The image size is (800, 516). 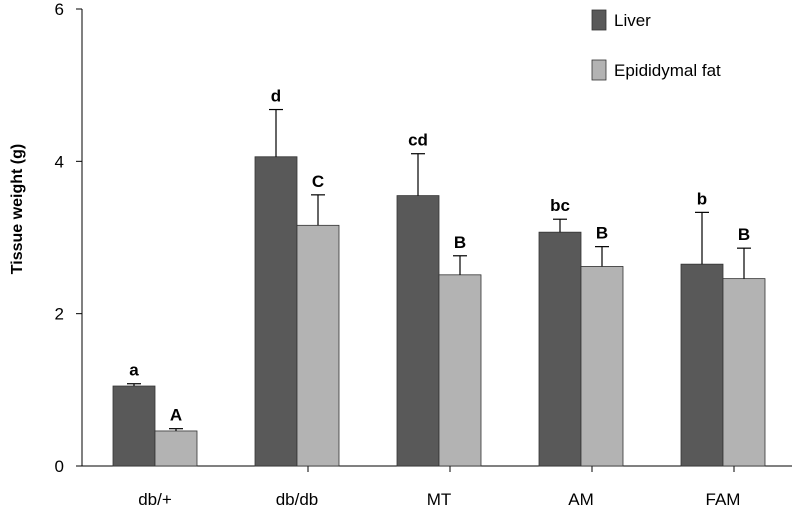 I want to click on y-tick-label: 0, so click(x=59, y=466).